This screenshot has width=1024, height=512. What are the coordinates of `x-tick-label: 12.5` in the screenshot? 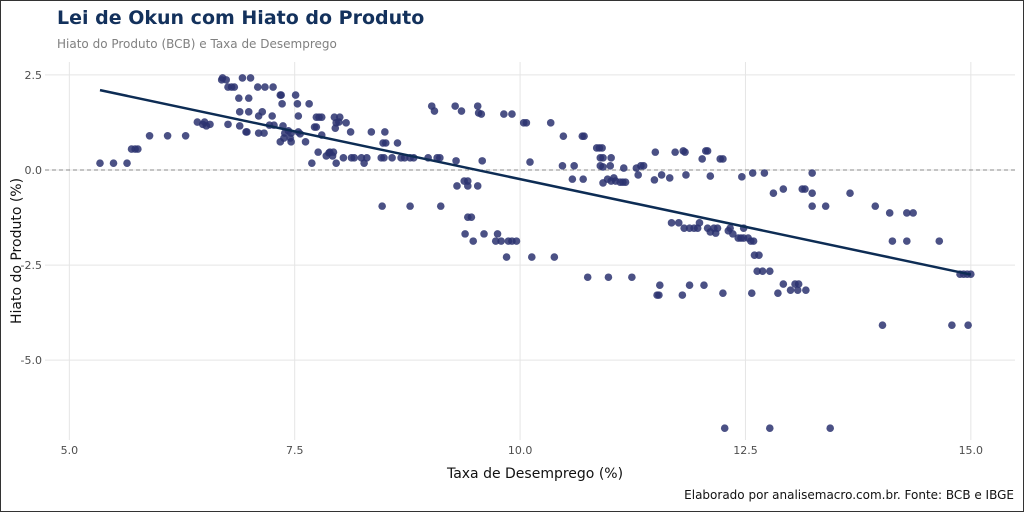 It's located at (745, 450).